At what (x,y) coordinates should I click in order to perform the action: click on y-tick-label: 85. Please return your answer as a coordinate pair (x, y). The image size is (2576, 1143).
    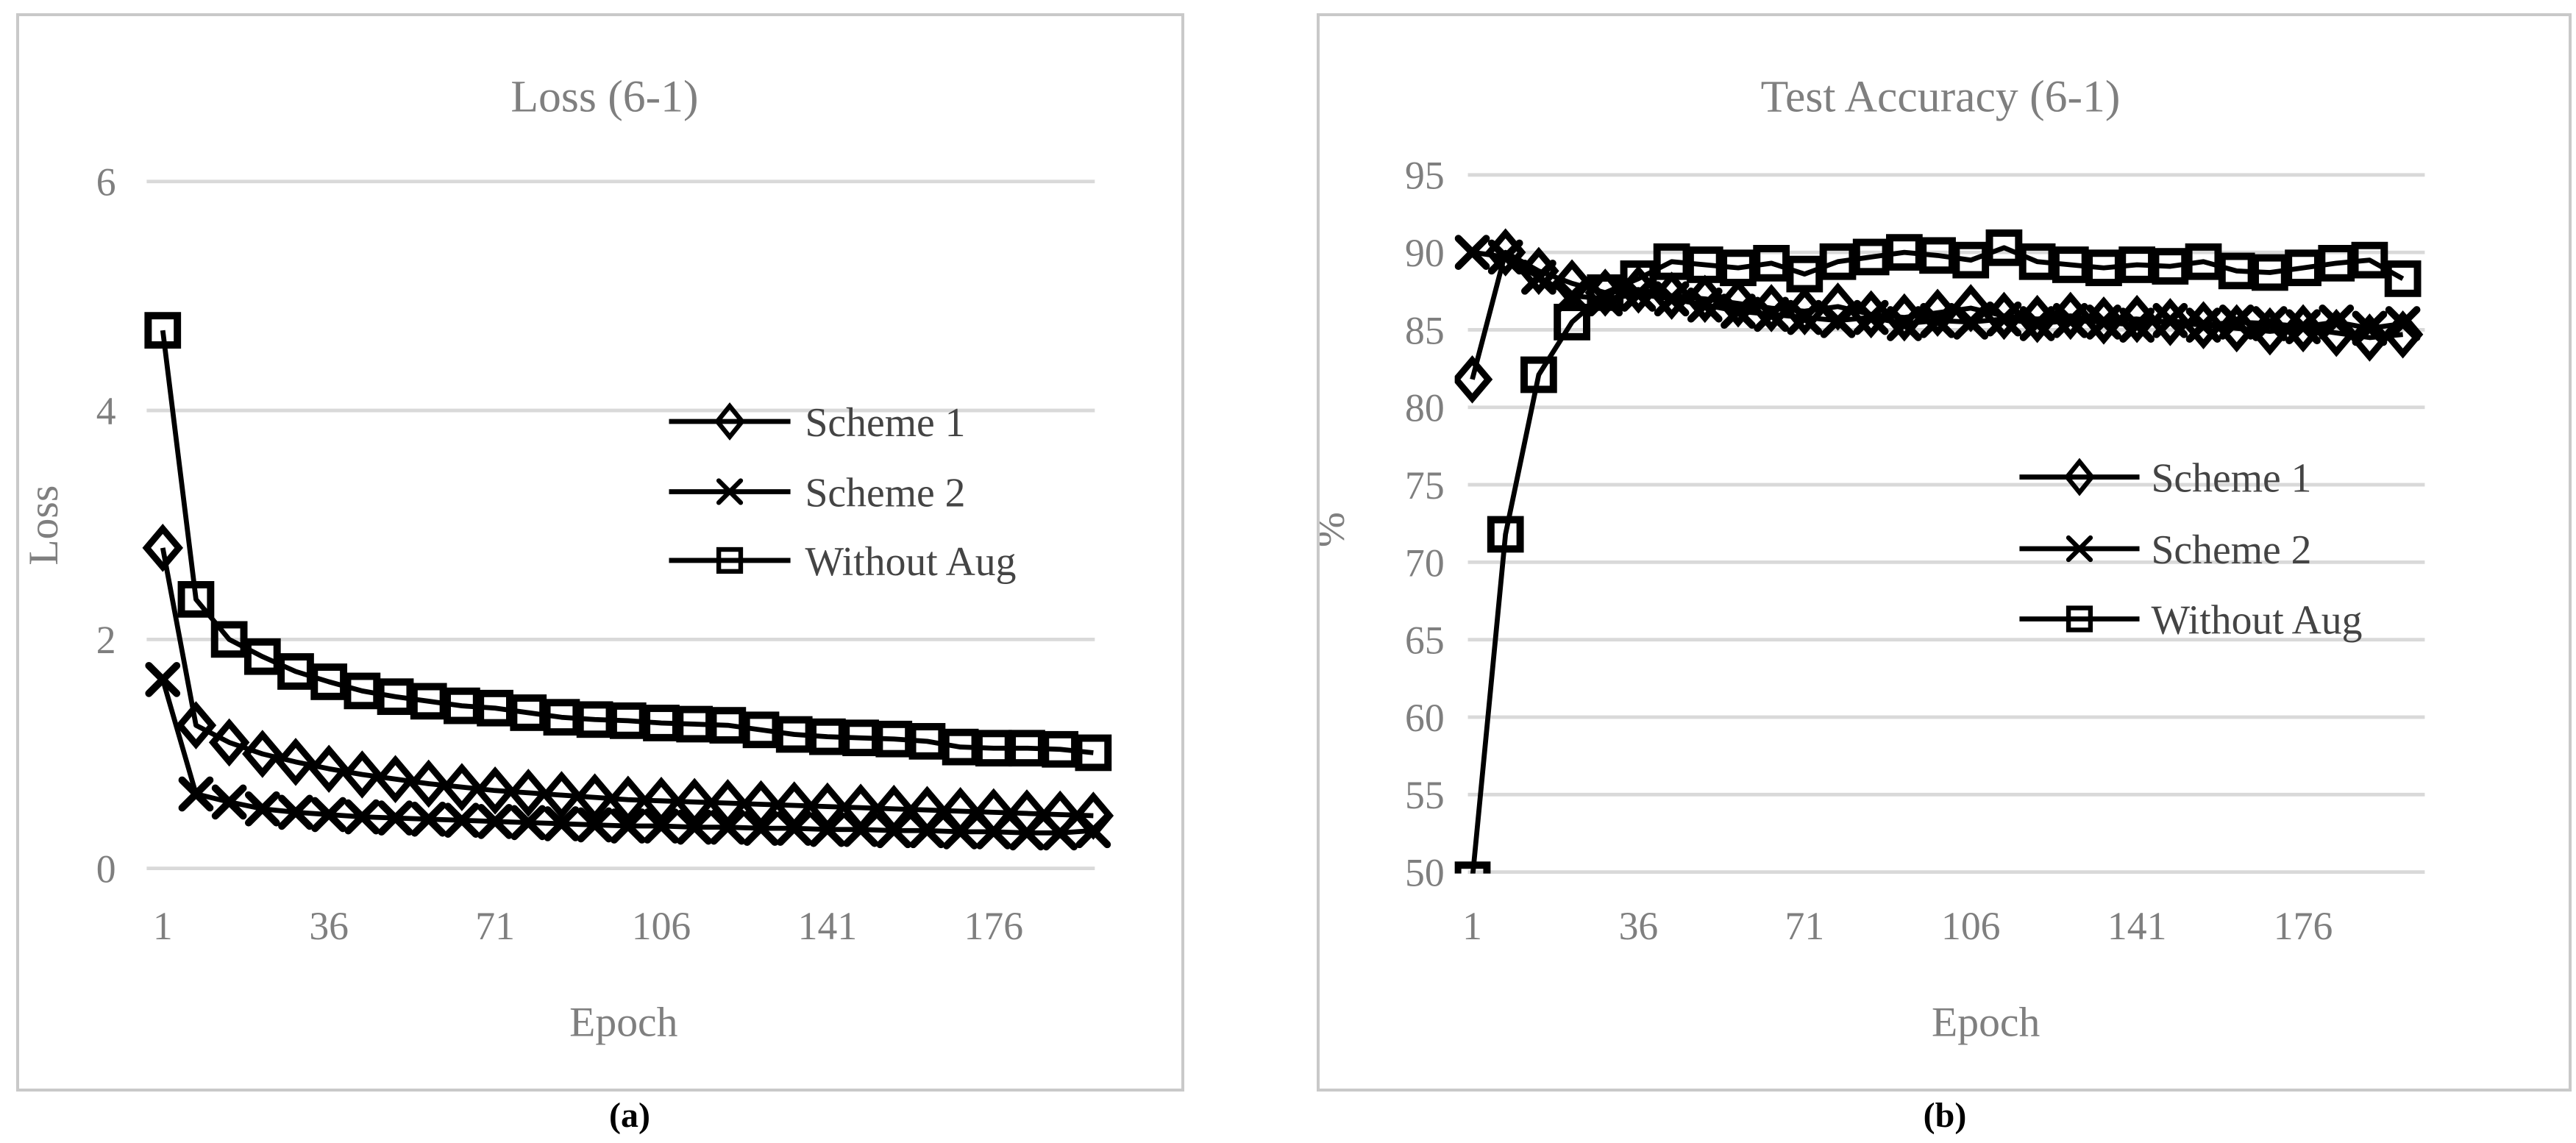
    Looking at the image, I should click on (1425, 330).